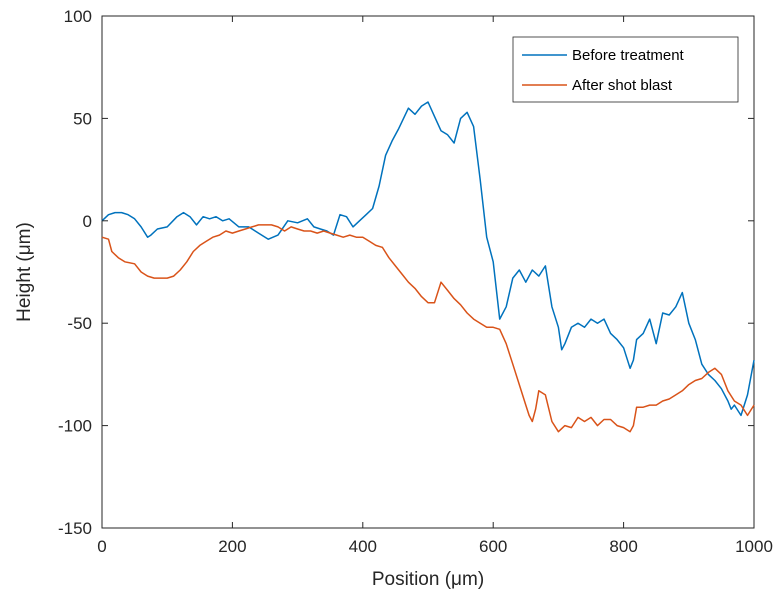 The width and height of the screenshot is (784, 605). What do you see at coordinates (754, 546) in the screenshot?
I see `x-tick-label: 1000` at bounding box center [754, 546].